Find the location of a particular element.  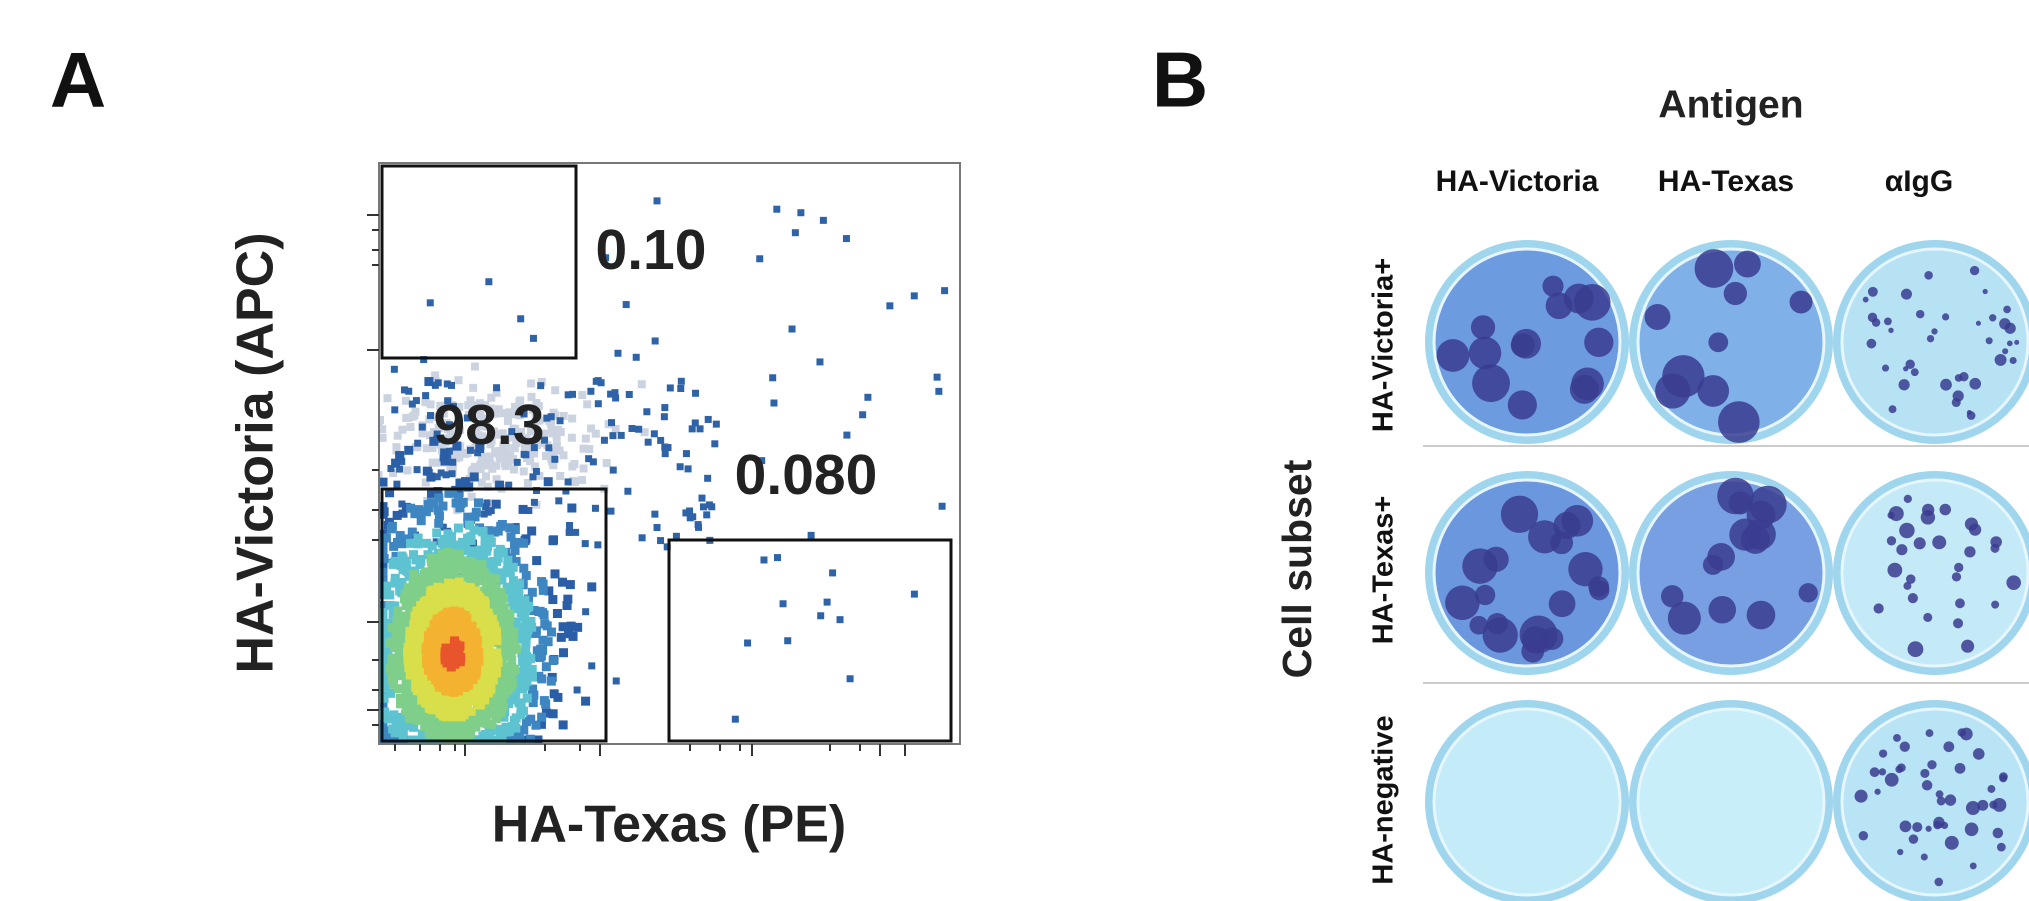

gate is located at coordinates (810, 640).